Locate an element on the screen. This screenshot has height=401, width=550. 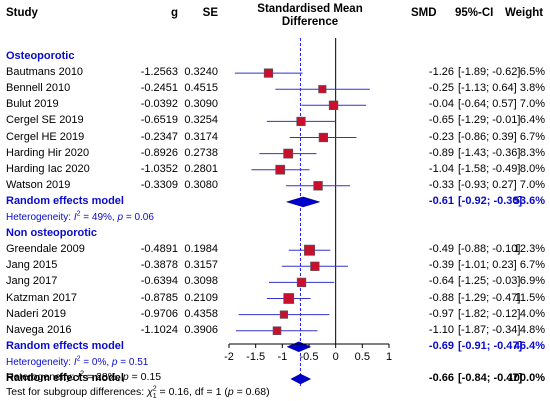
study-smd: -1.10 is located at coordinates (441, 329).